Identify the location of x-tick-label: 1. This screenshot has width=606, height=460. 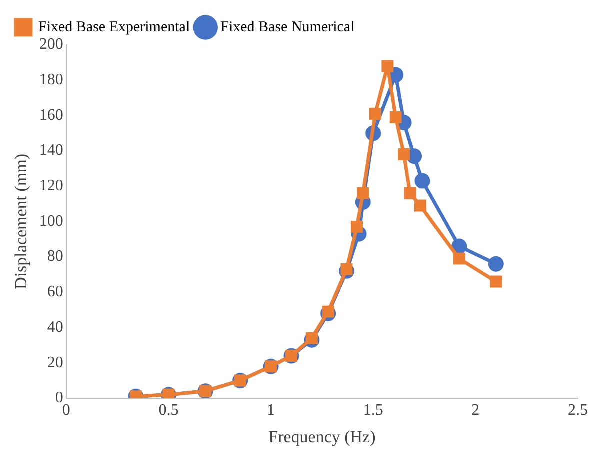
(271, 411).